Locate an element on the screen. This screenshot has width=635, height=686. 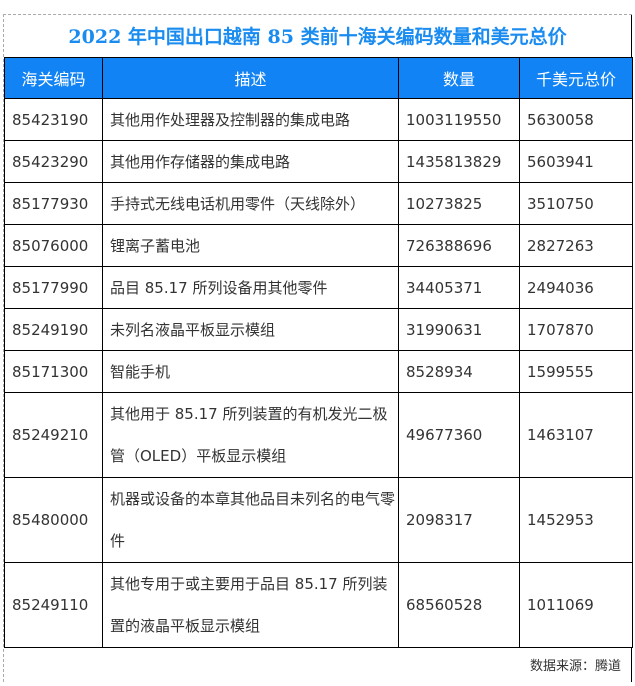
cell-quantity: 10273825 is located at coordinates (459, 203).